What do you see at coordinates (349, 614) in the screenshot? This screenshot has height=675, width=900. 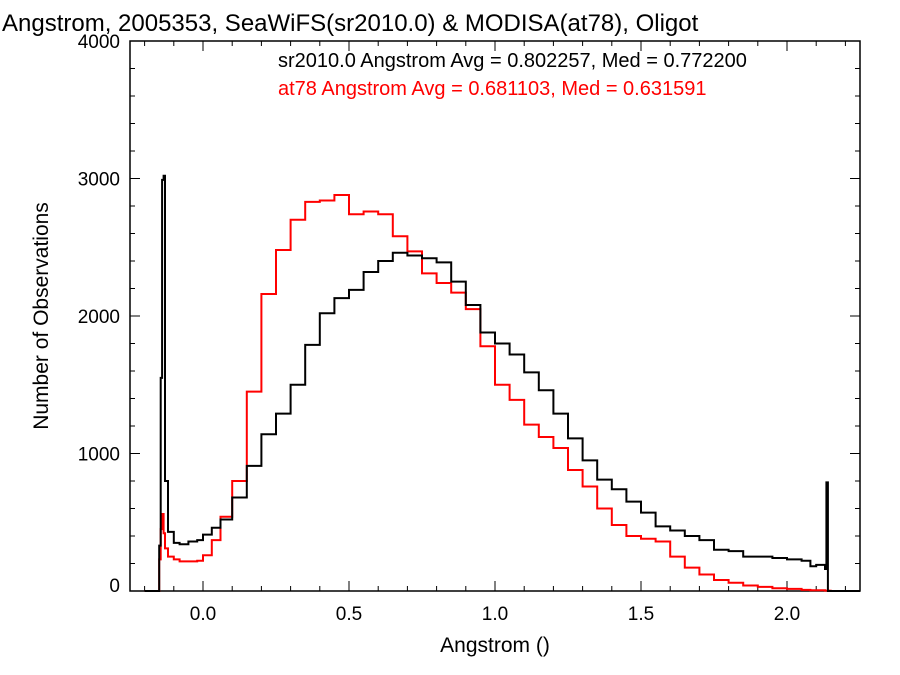 I see `x-tick-label: 0.5` at bounding box center [349, 614].